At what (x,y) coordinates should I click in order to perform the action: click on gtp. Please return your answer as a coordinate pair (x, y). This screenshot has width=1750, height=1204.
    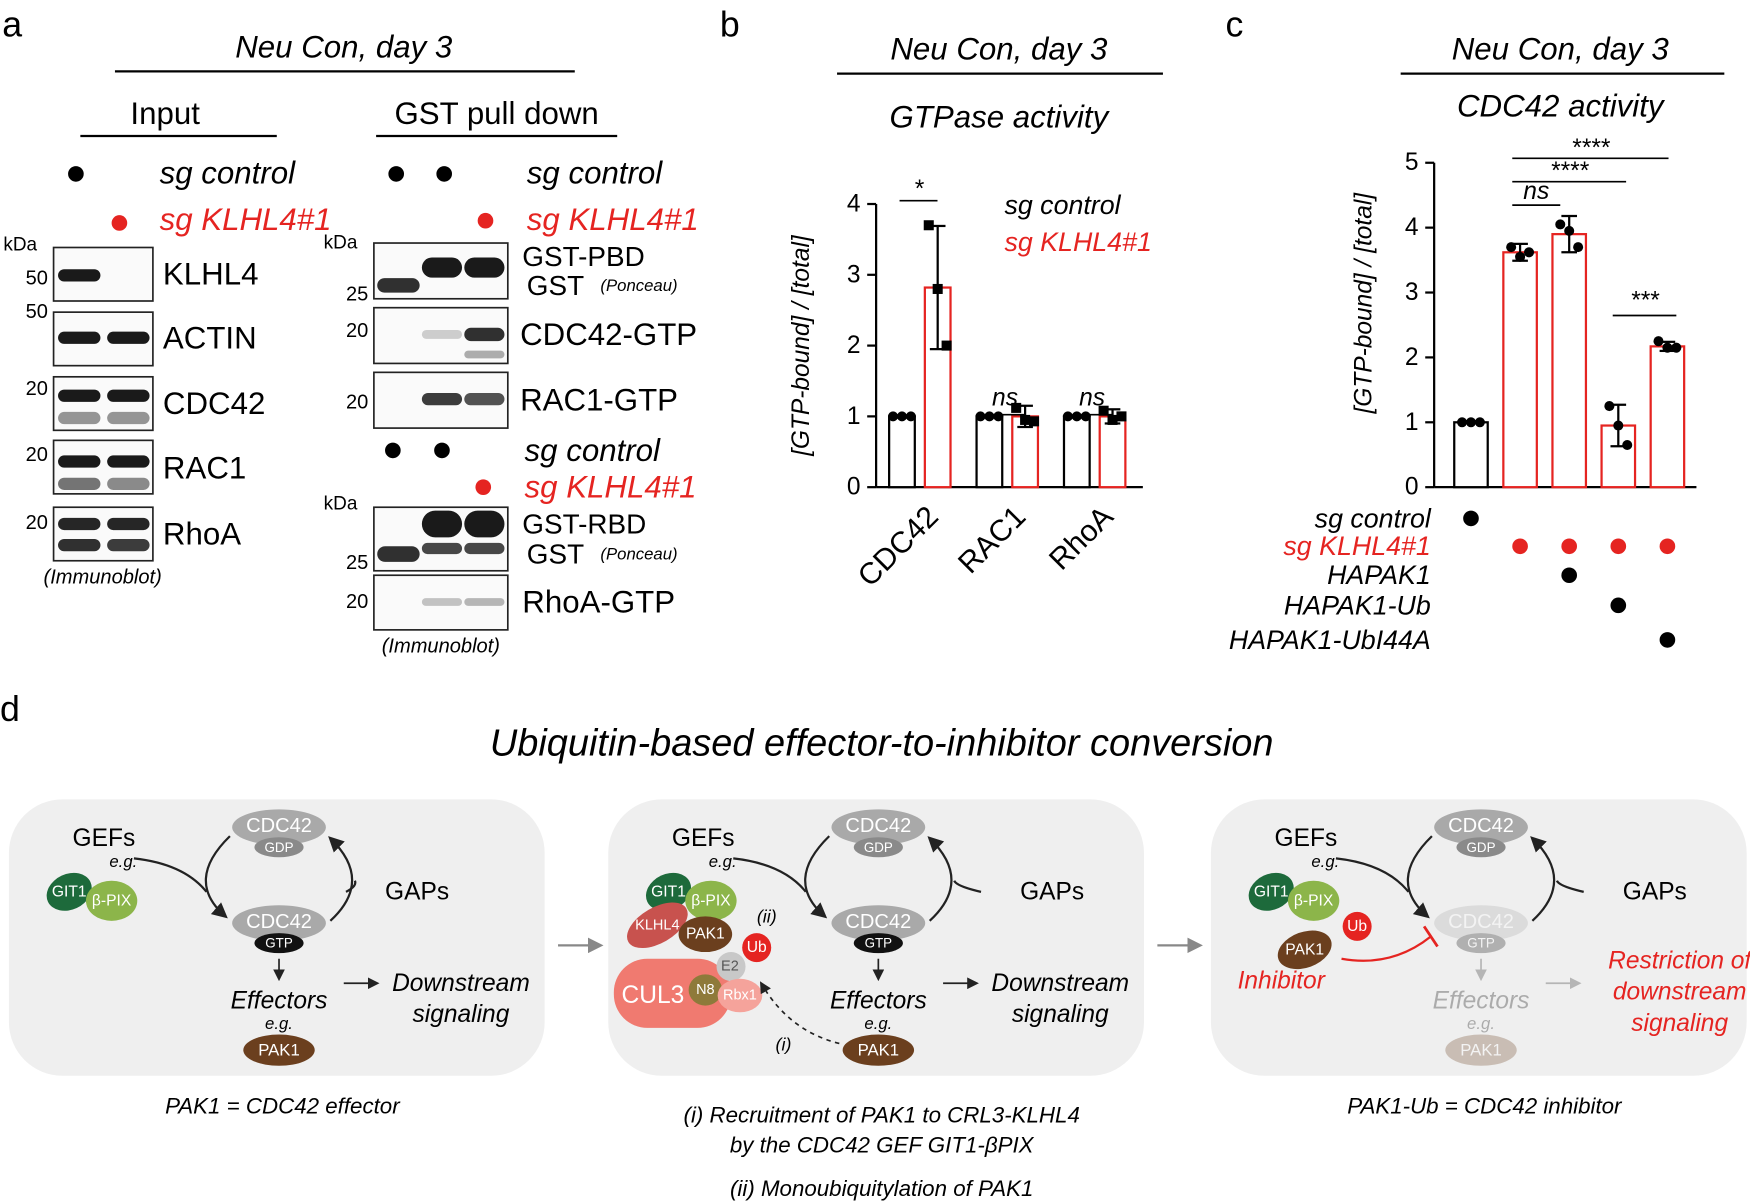
    Looking at the image, I should click on (1481, 943).